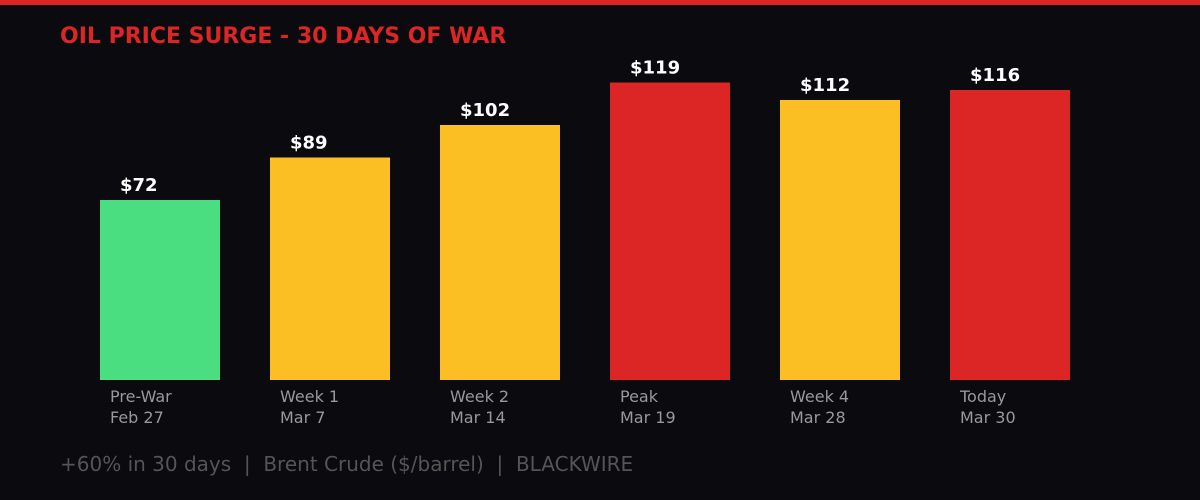 The width and height of the screenshot is (1200, 500). I want to click on category-label: Pre-War, so click(141, 396).